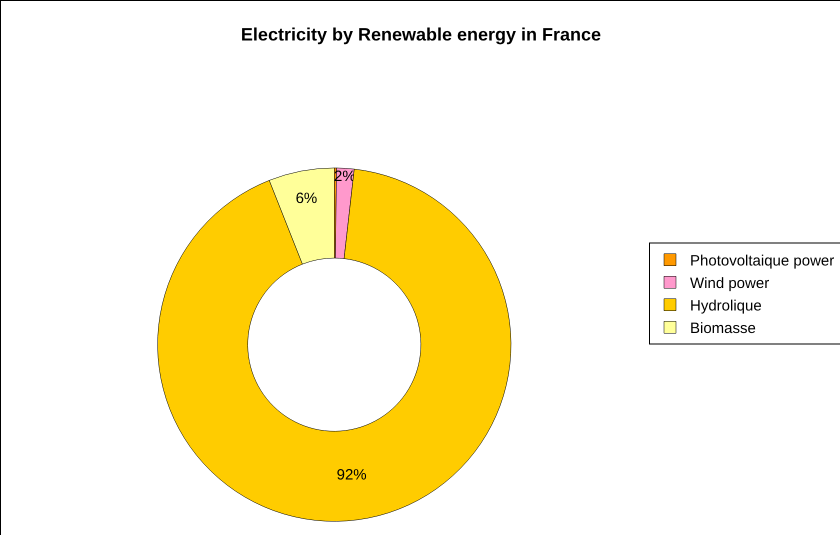 The height and width of the screenshot is (535, 840). I want to click on legend-label: Wind power, so click(730, 283).